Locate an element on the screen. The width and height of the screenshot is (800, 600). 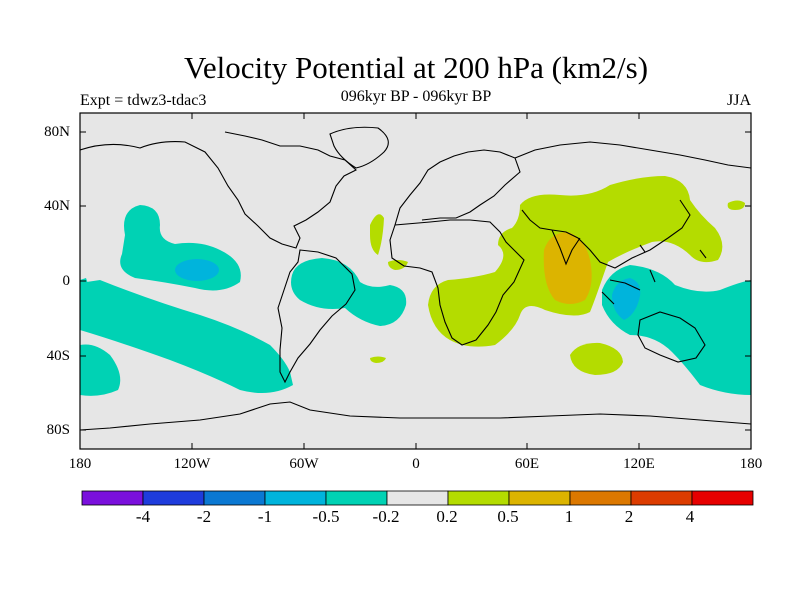
coast-islands is located at coordinates (654, 274).